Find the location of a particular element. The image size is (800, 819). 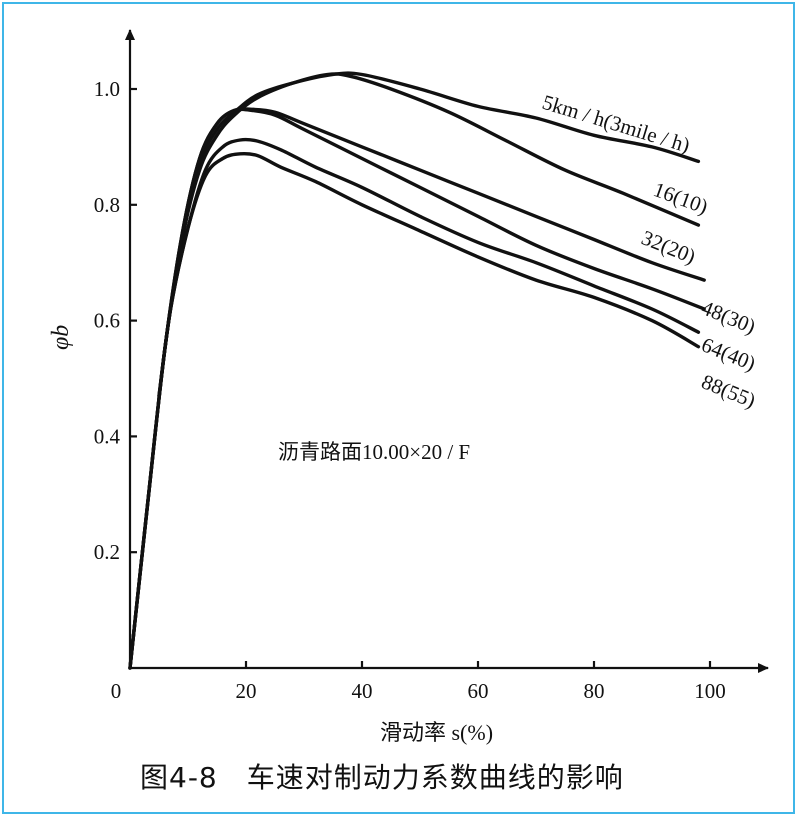

series-label: 5km / h(3mile / h) is located at coordinates (616, 124).